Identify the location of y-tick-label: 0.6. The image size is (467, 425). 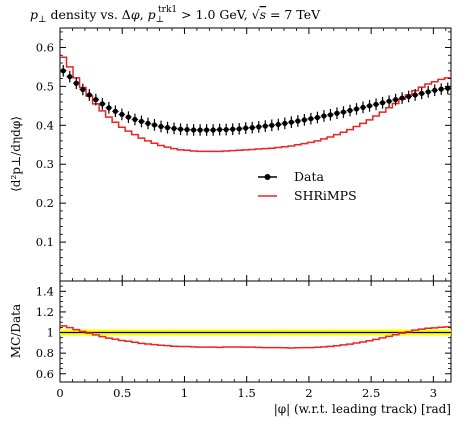
(45, 47).